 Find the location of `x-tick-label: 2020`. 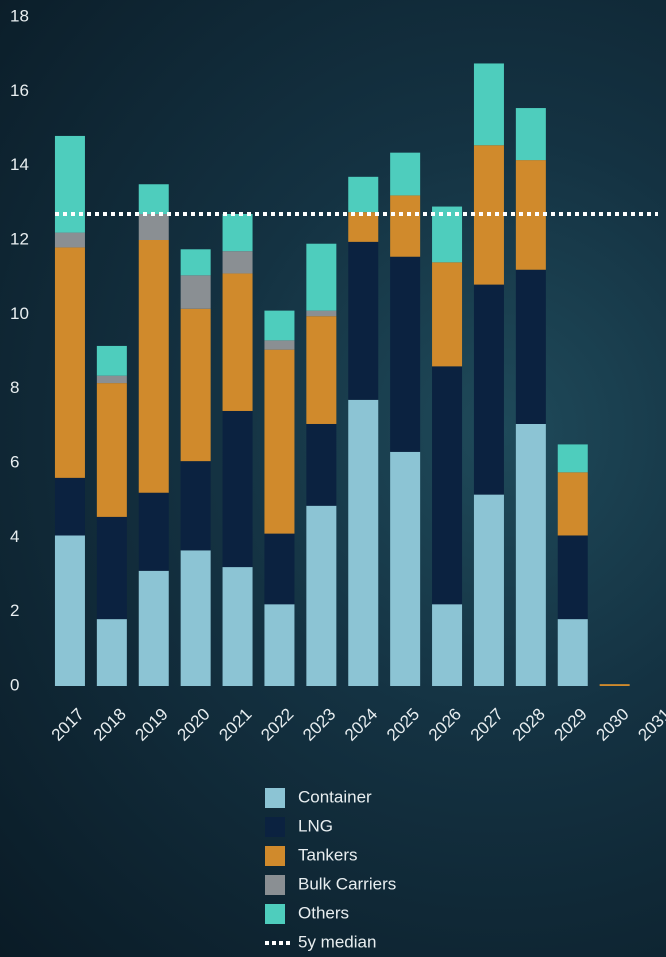

x-tick-label: 2020 is located at coordinates (193, 725).